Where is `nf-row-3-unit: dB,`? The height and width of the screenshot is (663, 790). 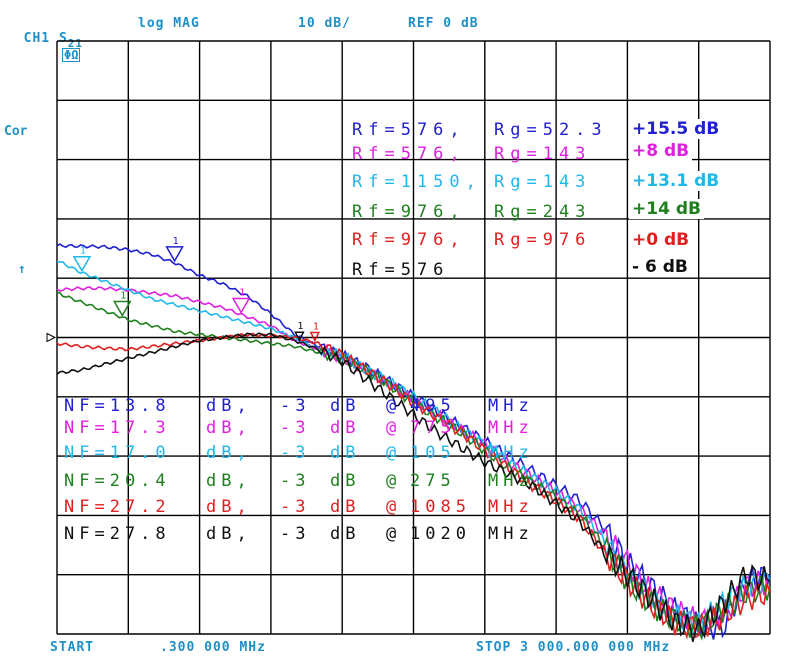 nf-row-3-unit: dB, is located at coordinates (229, 453).